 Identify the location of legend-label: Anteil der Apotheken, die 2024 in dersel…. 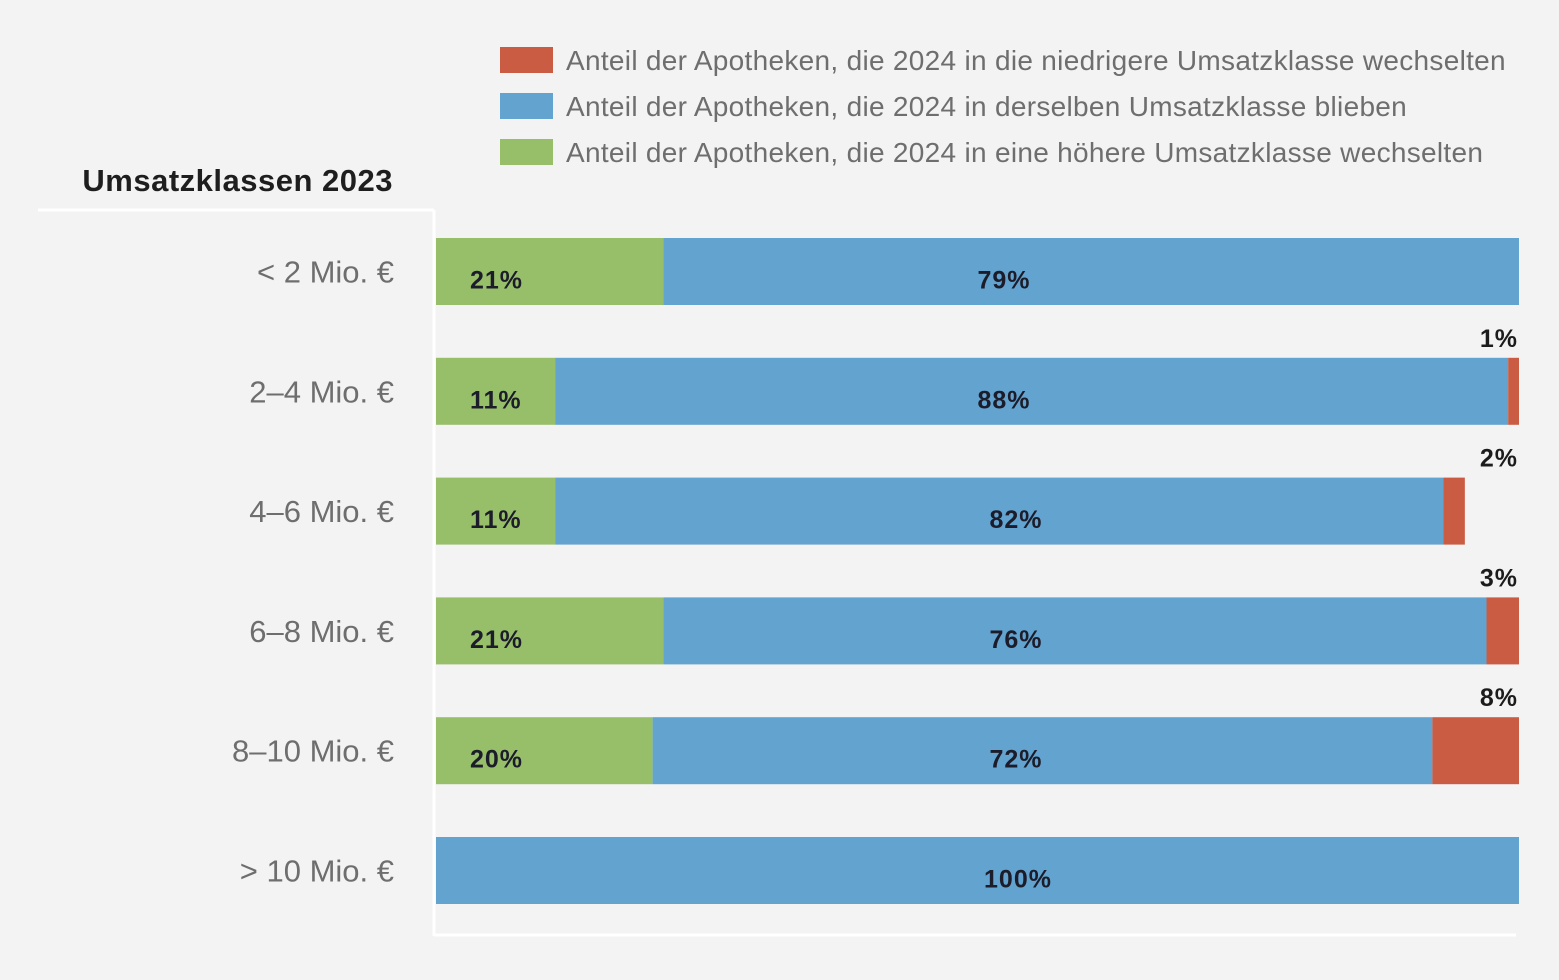
(986, 106).